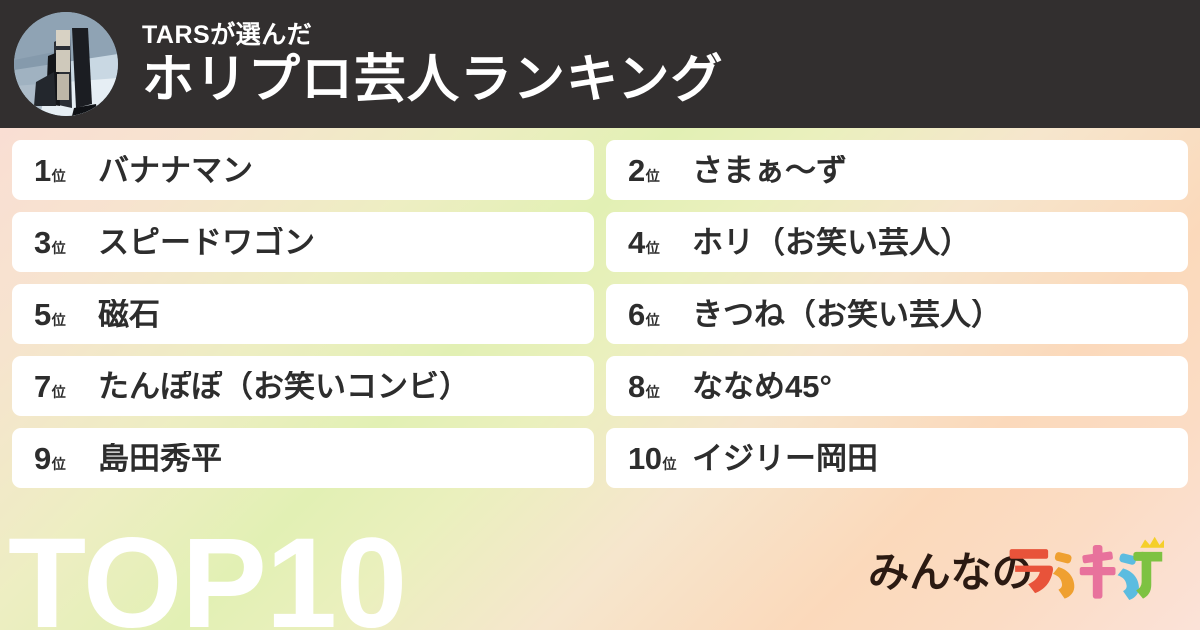  Describe the element at coordinates (1064, 575) in the screenshot. I see `logo-char-n1` at that location.